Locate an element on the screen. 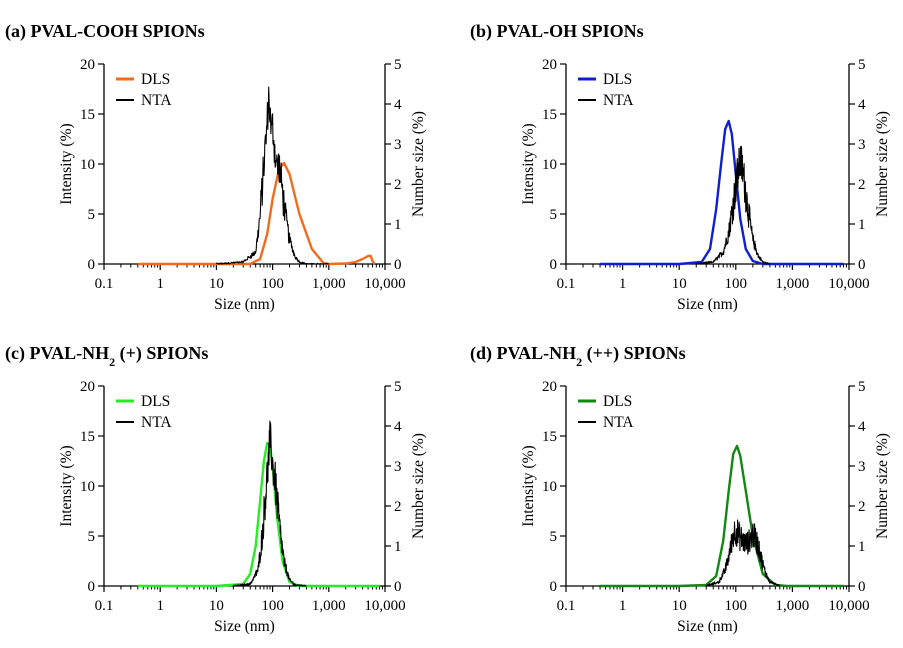 The image size is (903, 648). panel-title: (d) PVAL-NH2 (++) SPIONs is located at coordinates (578, 356).